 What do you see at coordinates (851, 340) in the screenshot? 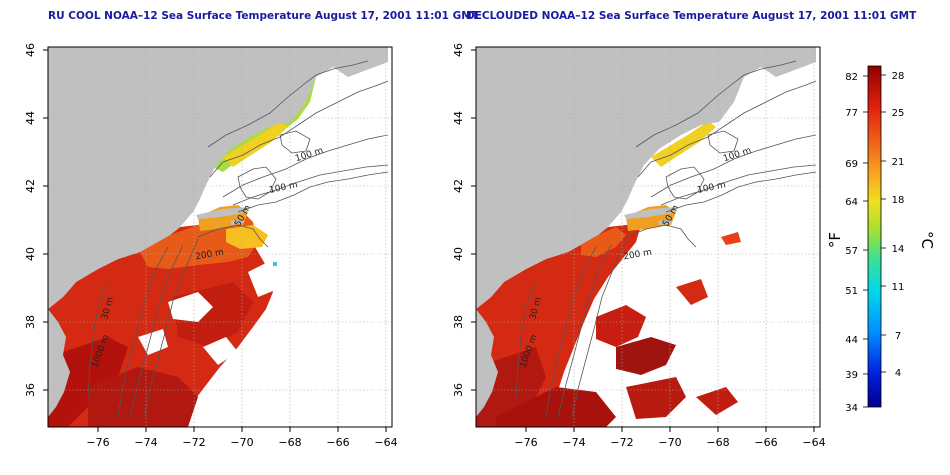
I see `colorbar-f-tick-label: 44` at bounding box center [851, 340].